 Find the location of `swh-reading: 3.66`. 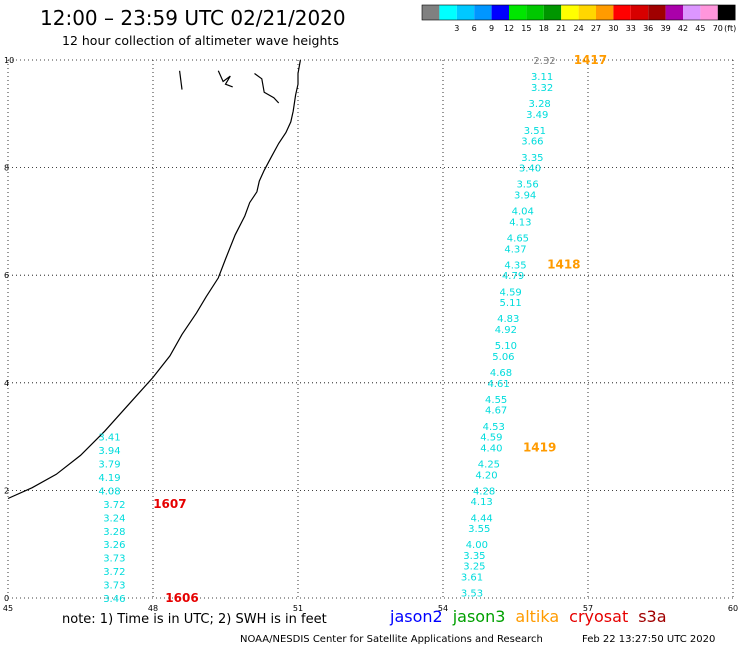

swh-reading: 3.66 is located at coordinates (532, 142).